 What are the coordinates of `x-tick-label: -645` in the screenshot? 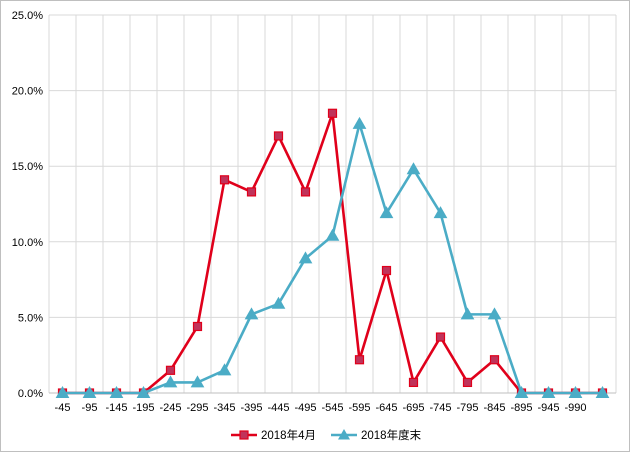 It's located at (386, 408).